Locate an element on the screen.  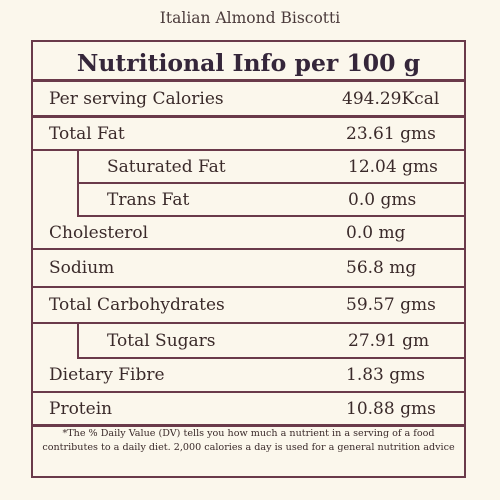
nutrient-label: Total Sugars is located at coordinates (161, 340).